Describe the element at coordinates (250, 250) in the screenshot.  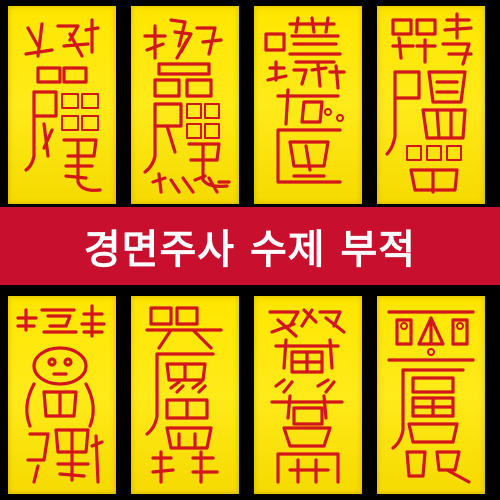
I see `banner-title: 경면주사 수제 부적` at that location.